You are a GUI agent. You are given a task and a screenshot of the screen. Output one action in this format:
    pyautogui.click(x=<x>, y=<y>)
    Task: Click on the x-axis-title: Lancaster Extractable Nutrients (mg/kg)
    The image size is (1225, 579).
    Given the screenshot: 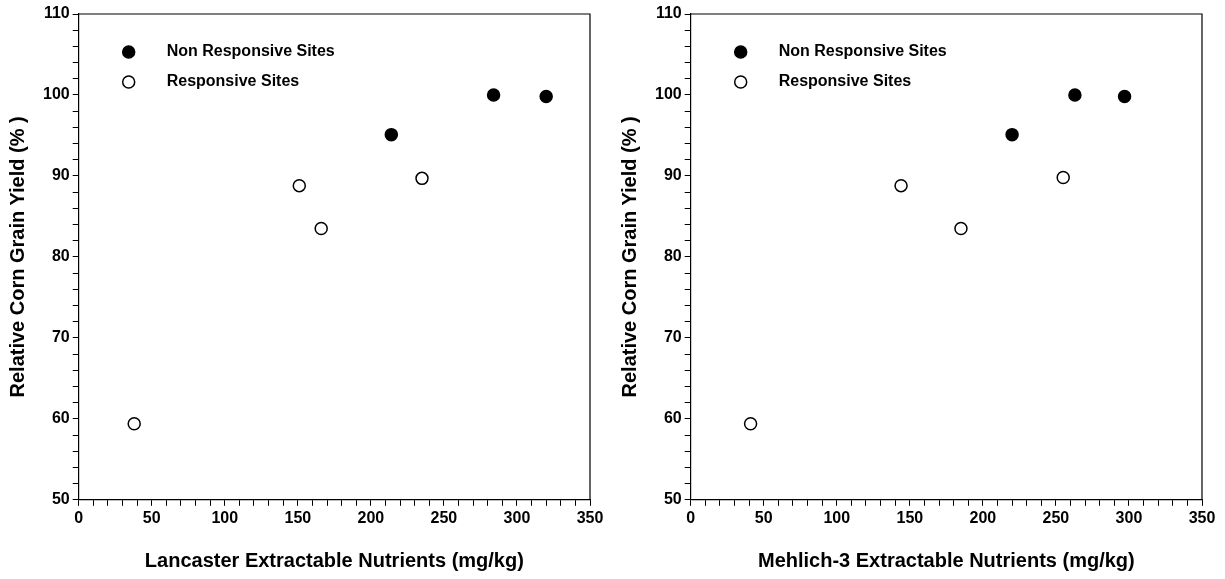 What is the action you would take?
    pyautogui.click(x=334, y=559)
    